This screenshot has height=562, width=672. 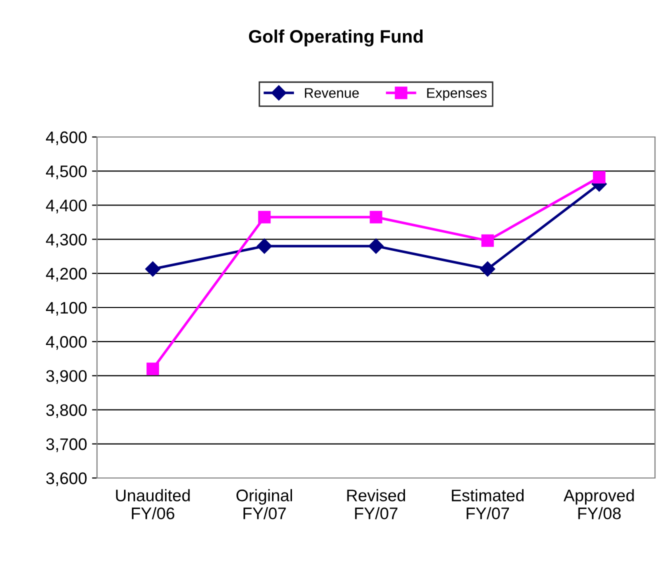 What do you see at coordinates (66, 411) in the screenshot?
I see `y-tick-label: 3,800` at bounding box center [66, 411].